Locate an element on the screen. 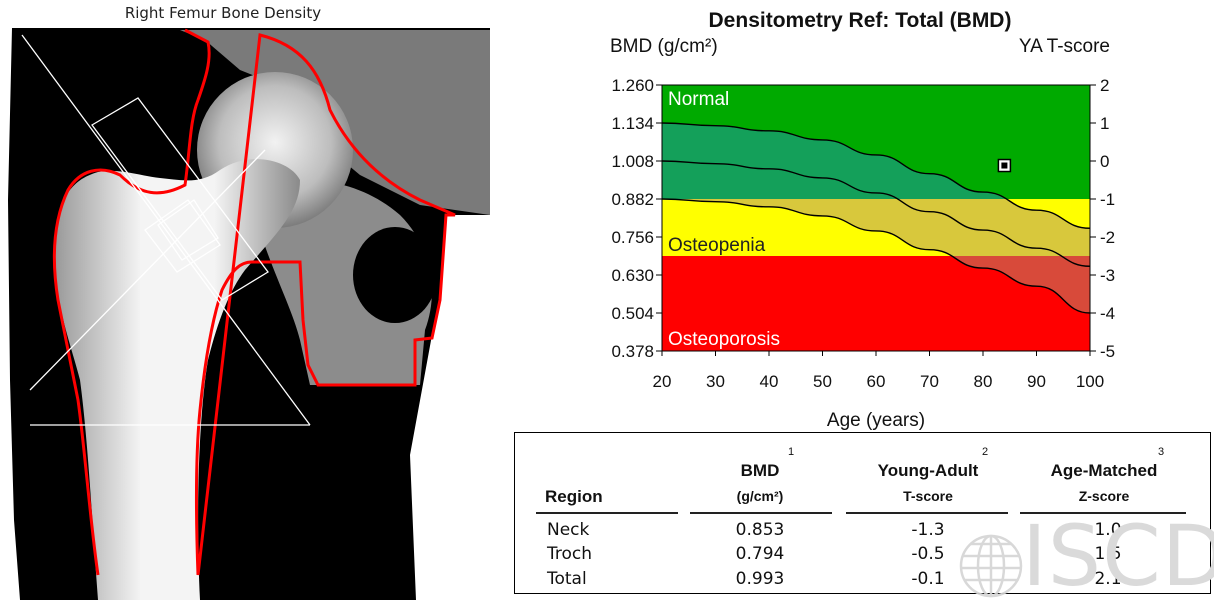 The height and width of the screenshot is (606, 1214). y-tick-label: 0.756 is located at coordinates (632, 237).